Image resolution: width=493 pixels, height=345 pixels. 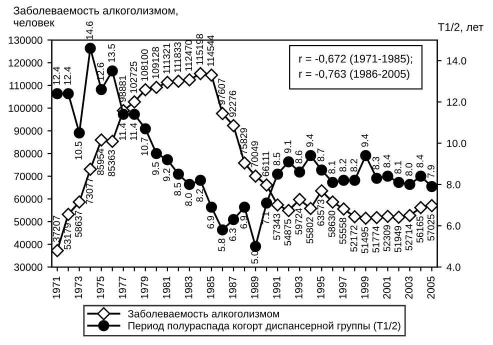 I want to click on data-label: 14.6, so click(x=89, y=30).